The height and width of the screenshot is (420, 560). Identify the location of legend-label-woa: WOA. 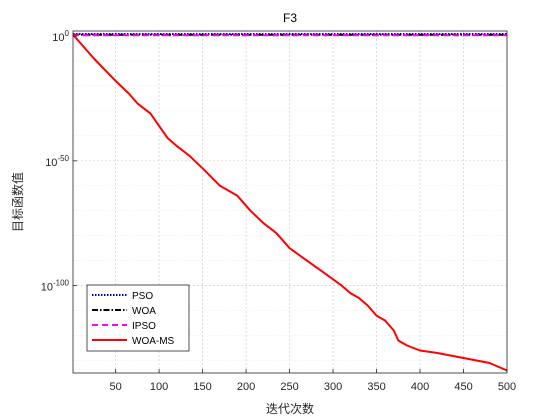
(144, 311).